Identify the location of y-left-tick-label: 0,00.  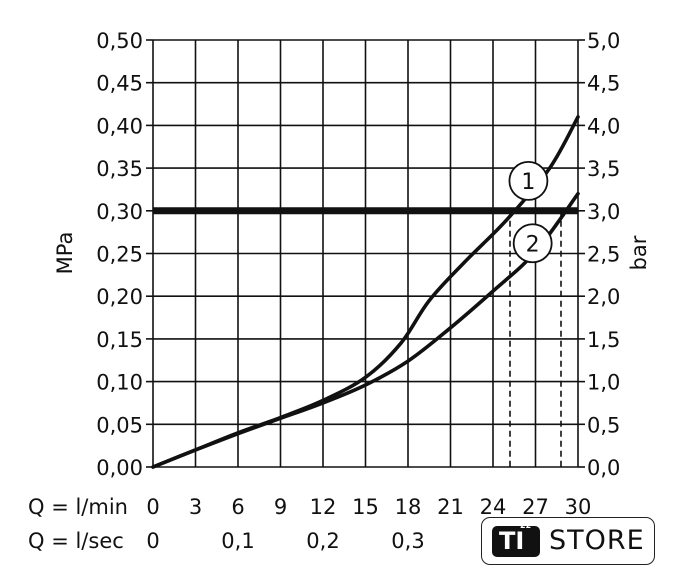
(119, 468).